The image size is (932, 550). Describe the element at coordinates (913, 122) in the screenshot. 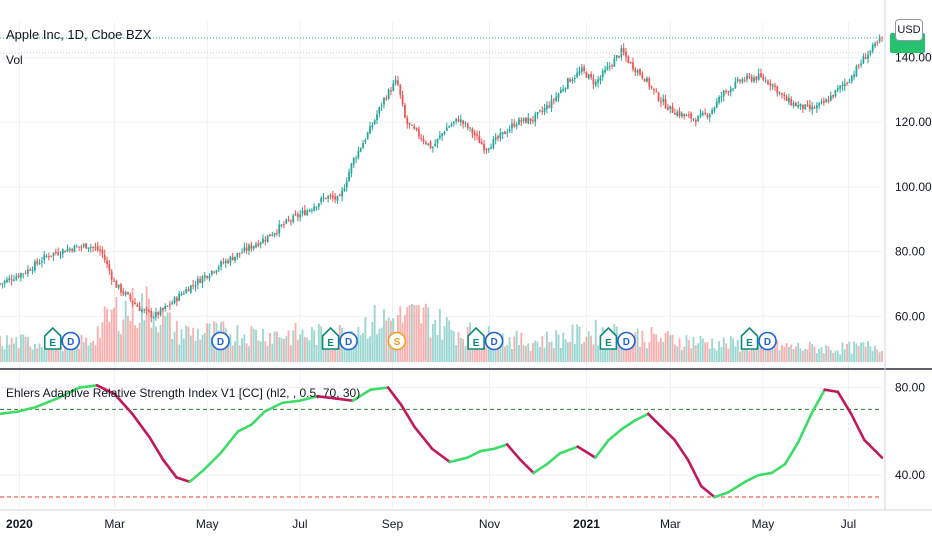

I see `price-axis-label: 120.00` at that location.